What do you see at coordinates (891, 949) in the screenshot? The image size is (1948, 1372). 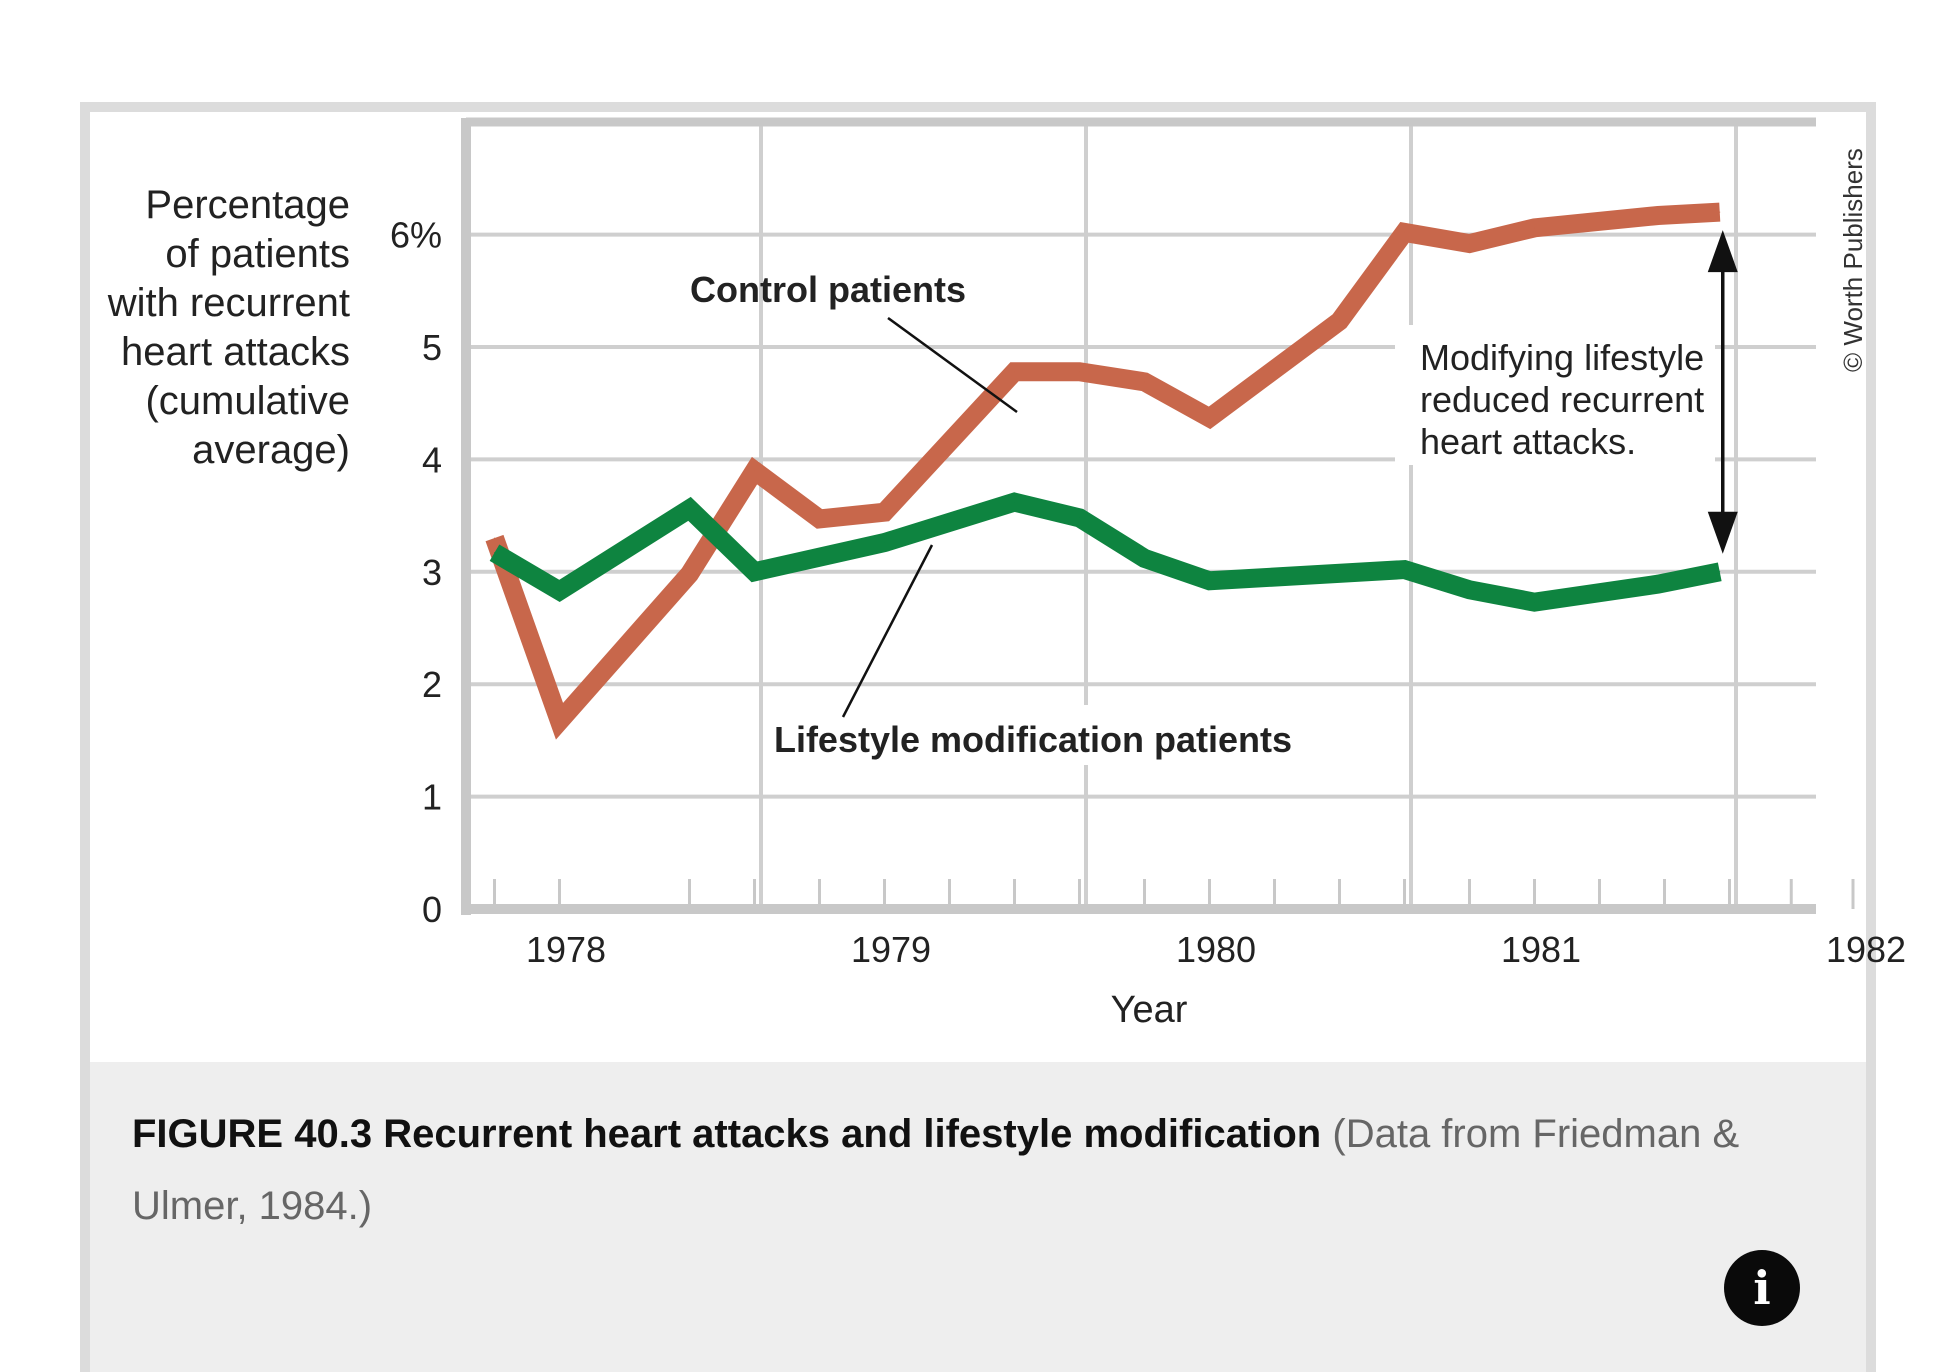 I see `x-tick-label: 1979` at bounding box center [891, 949].